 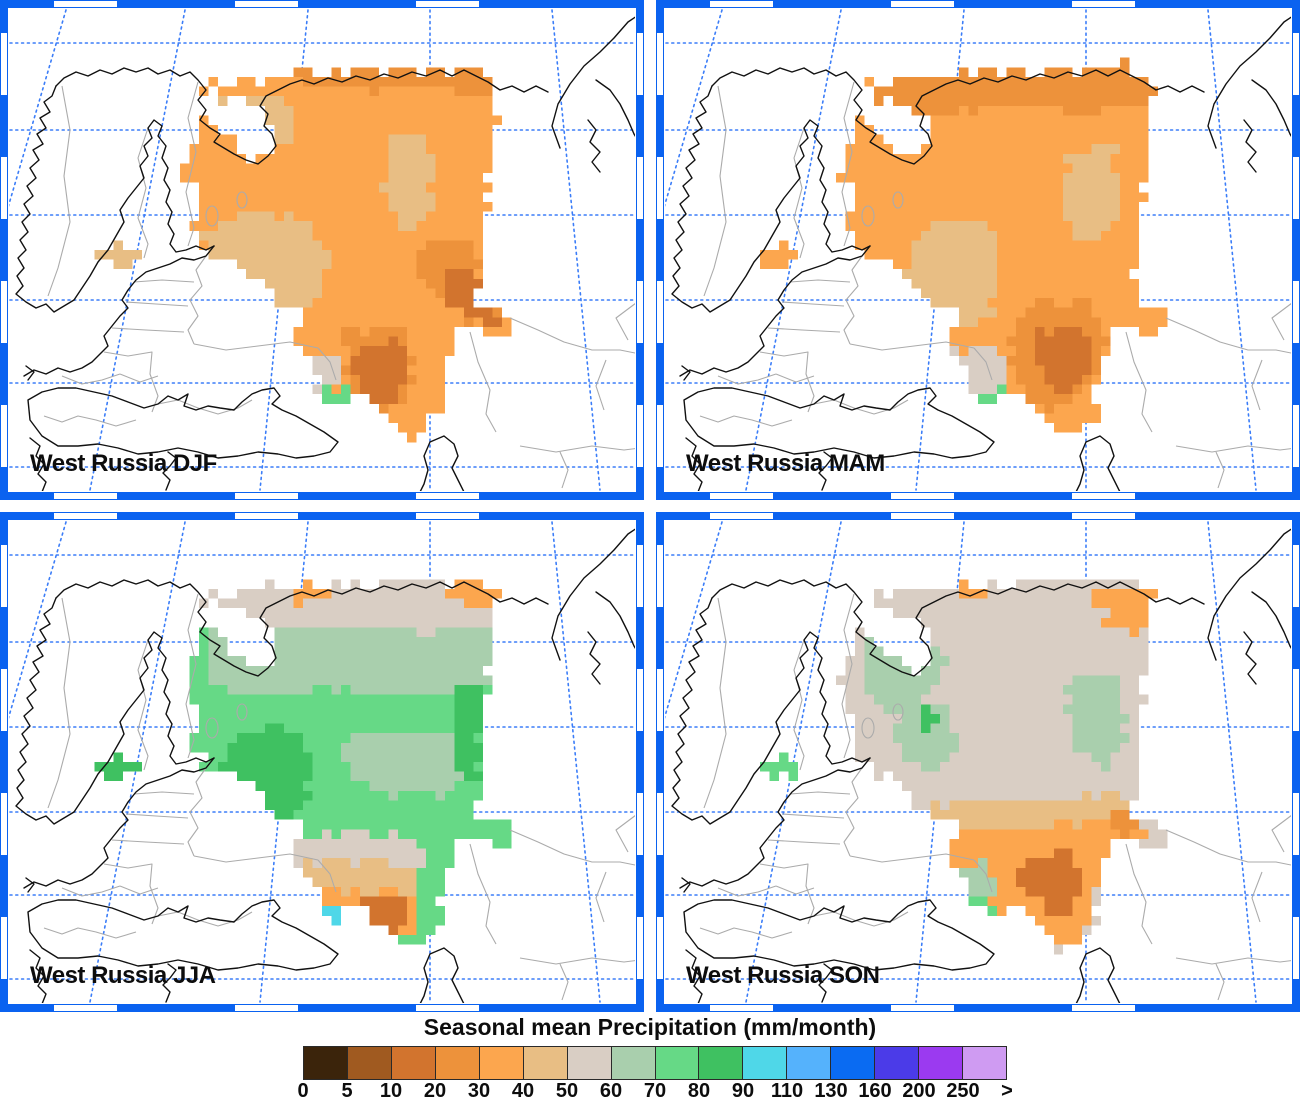 What do you see at coordinates (391, 1091) in the screenshot?
I see `colorbar-tick-10: 10` at bounding box center [391, 1091].